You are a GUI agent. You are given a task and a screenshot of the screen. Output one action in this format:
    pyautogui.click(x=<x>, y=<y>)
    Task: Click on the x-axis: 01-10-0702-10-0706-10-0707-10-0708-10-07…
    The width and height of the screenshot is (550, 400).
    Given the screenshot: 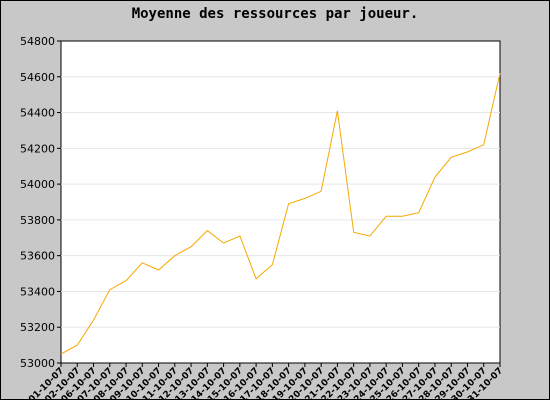 What is the action you would take?
    pyautogui.click(x=266, y=381)
    